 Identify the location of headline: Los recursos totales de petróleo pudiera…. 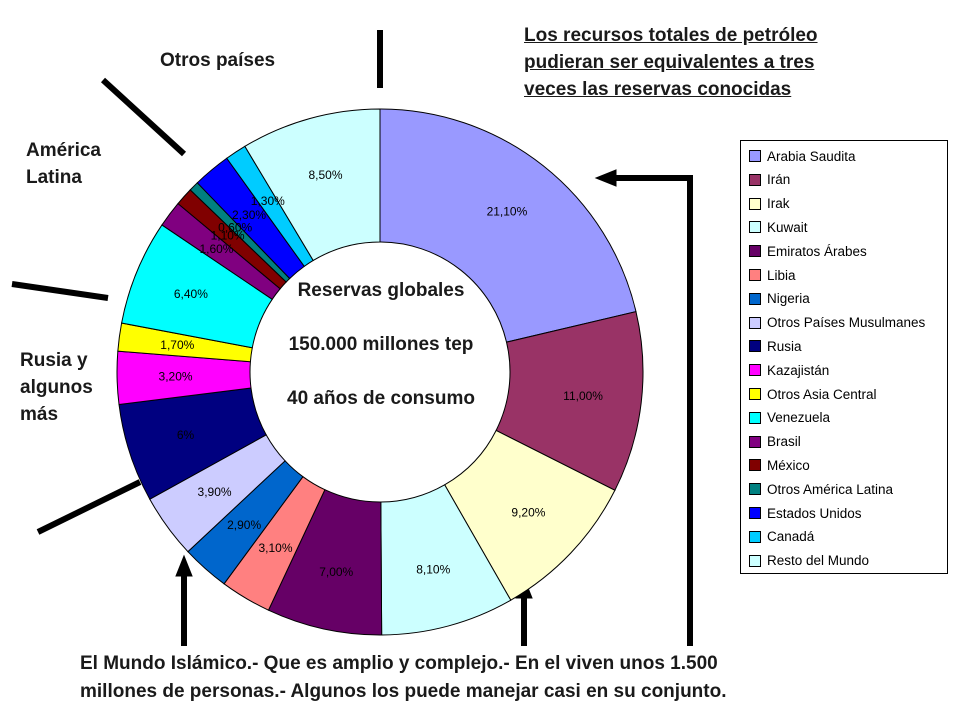
(671, 62).